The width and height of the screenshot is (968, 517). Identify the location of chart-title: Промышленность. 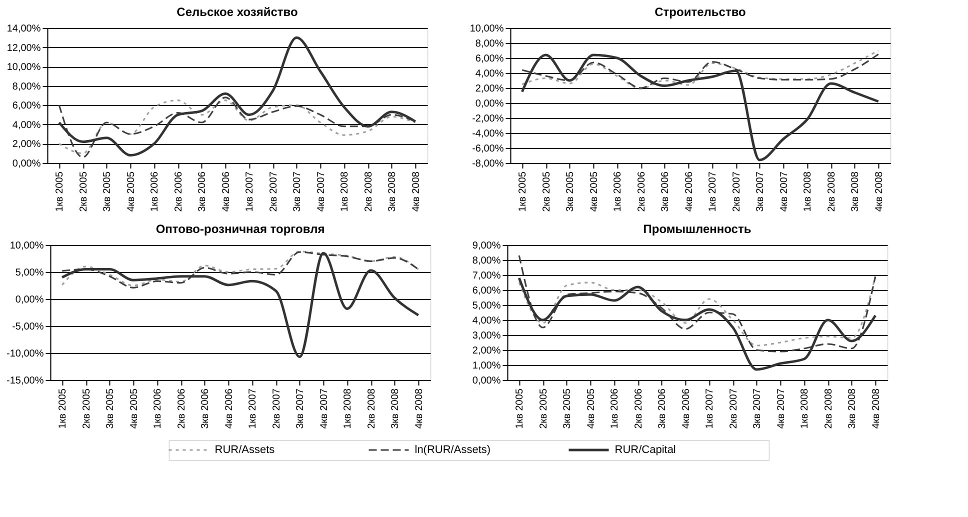
(697, 229).